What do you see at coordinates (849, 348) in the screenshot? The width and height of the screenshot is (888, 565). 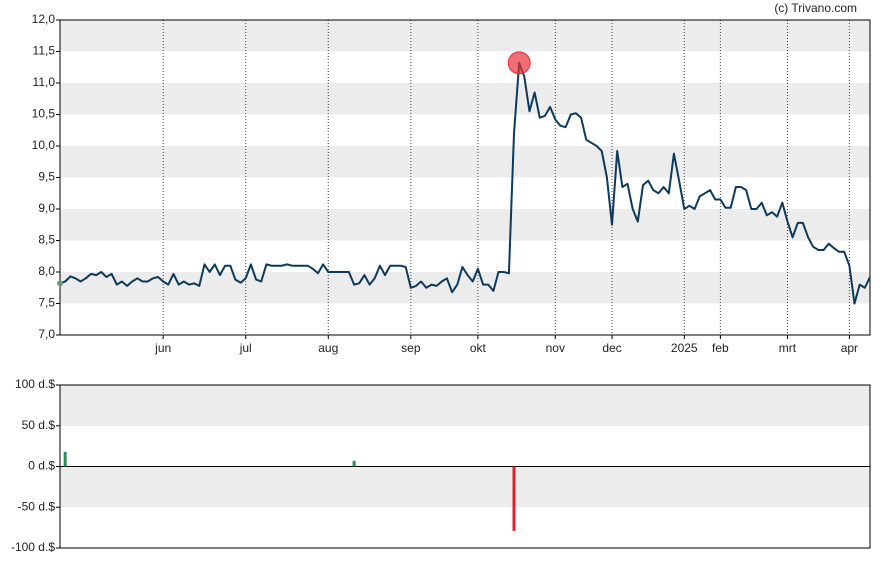 I see `x-tick-label: apr` at bounding box center [849, 348].